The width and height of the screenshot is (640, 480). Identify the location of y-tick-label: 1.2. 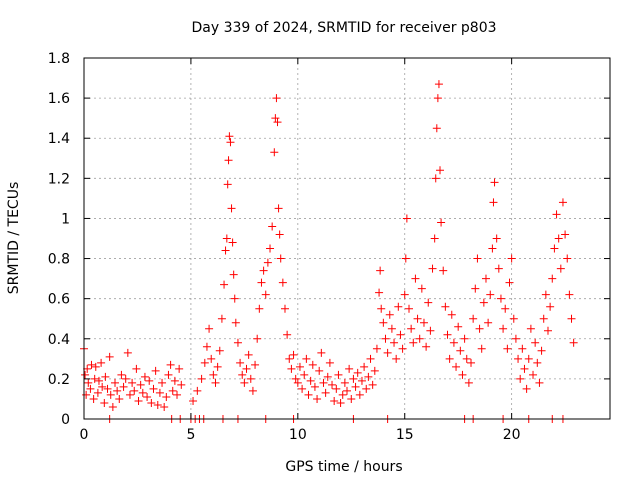
(59, 179).